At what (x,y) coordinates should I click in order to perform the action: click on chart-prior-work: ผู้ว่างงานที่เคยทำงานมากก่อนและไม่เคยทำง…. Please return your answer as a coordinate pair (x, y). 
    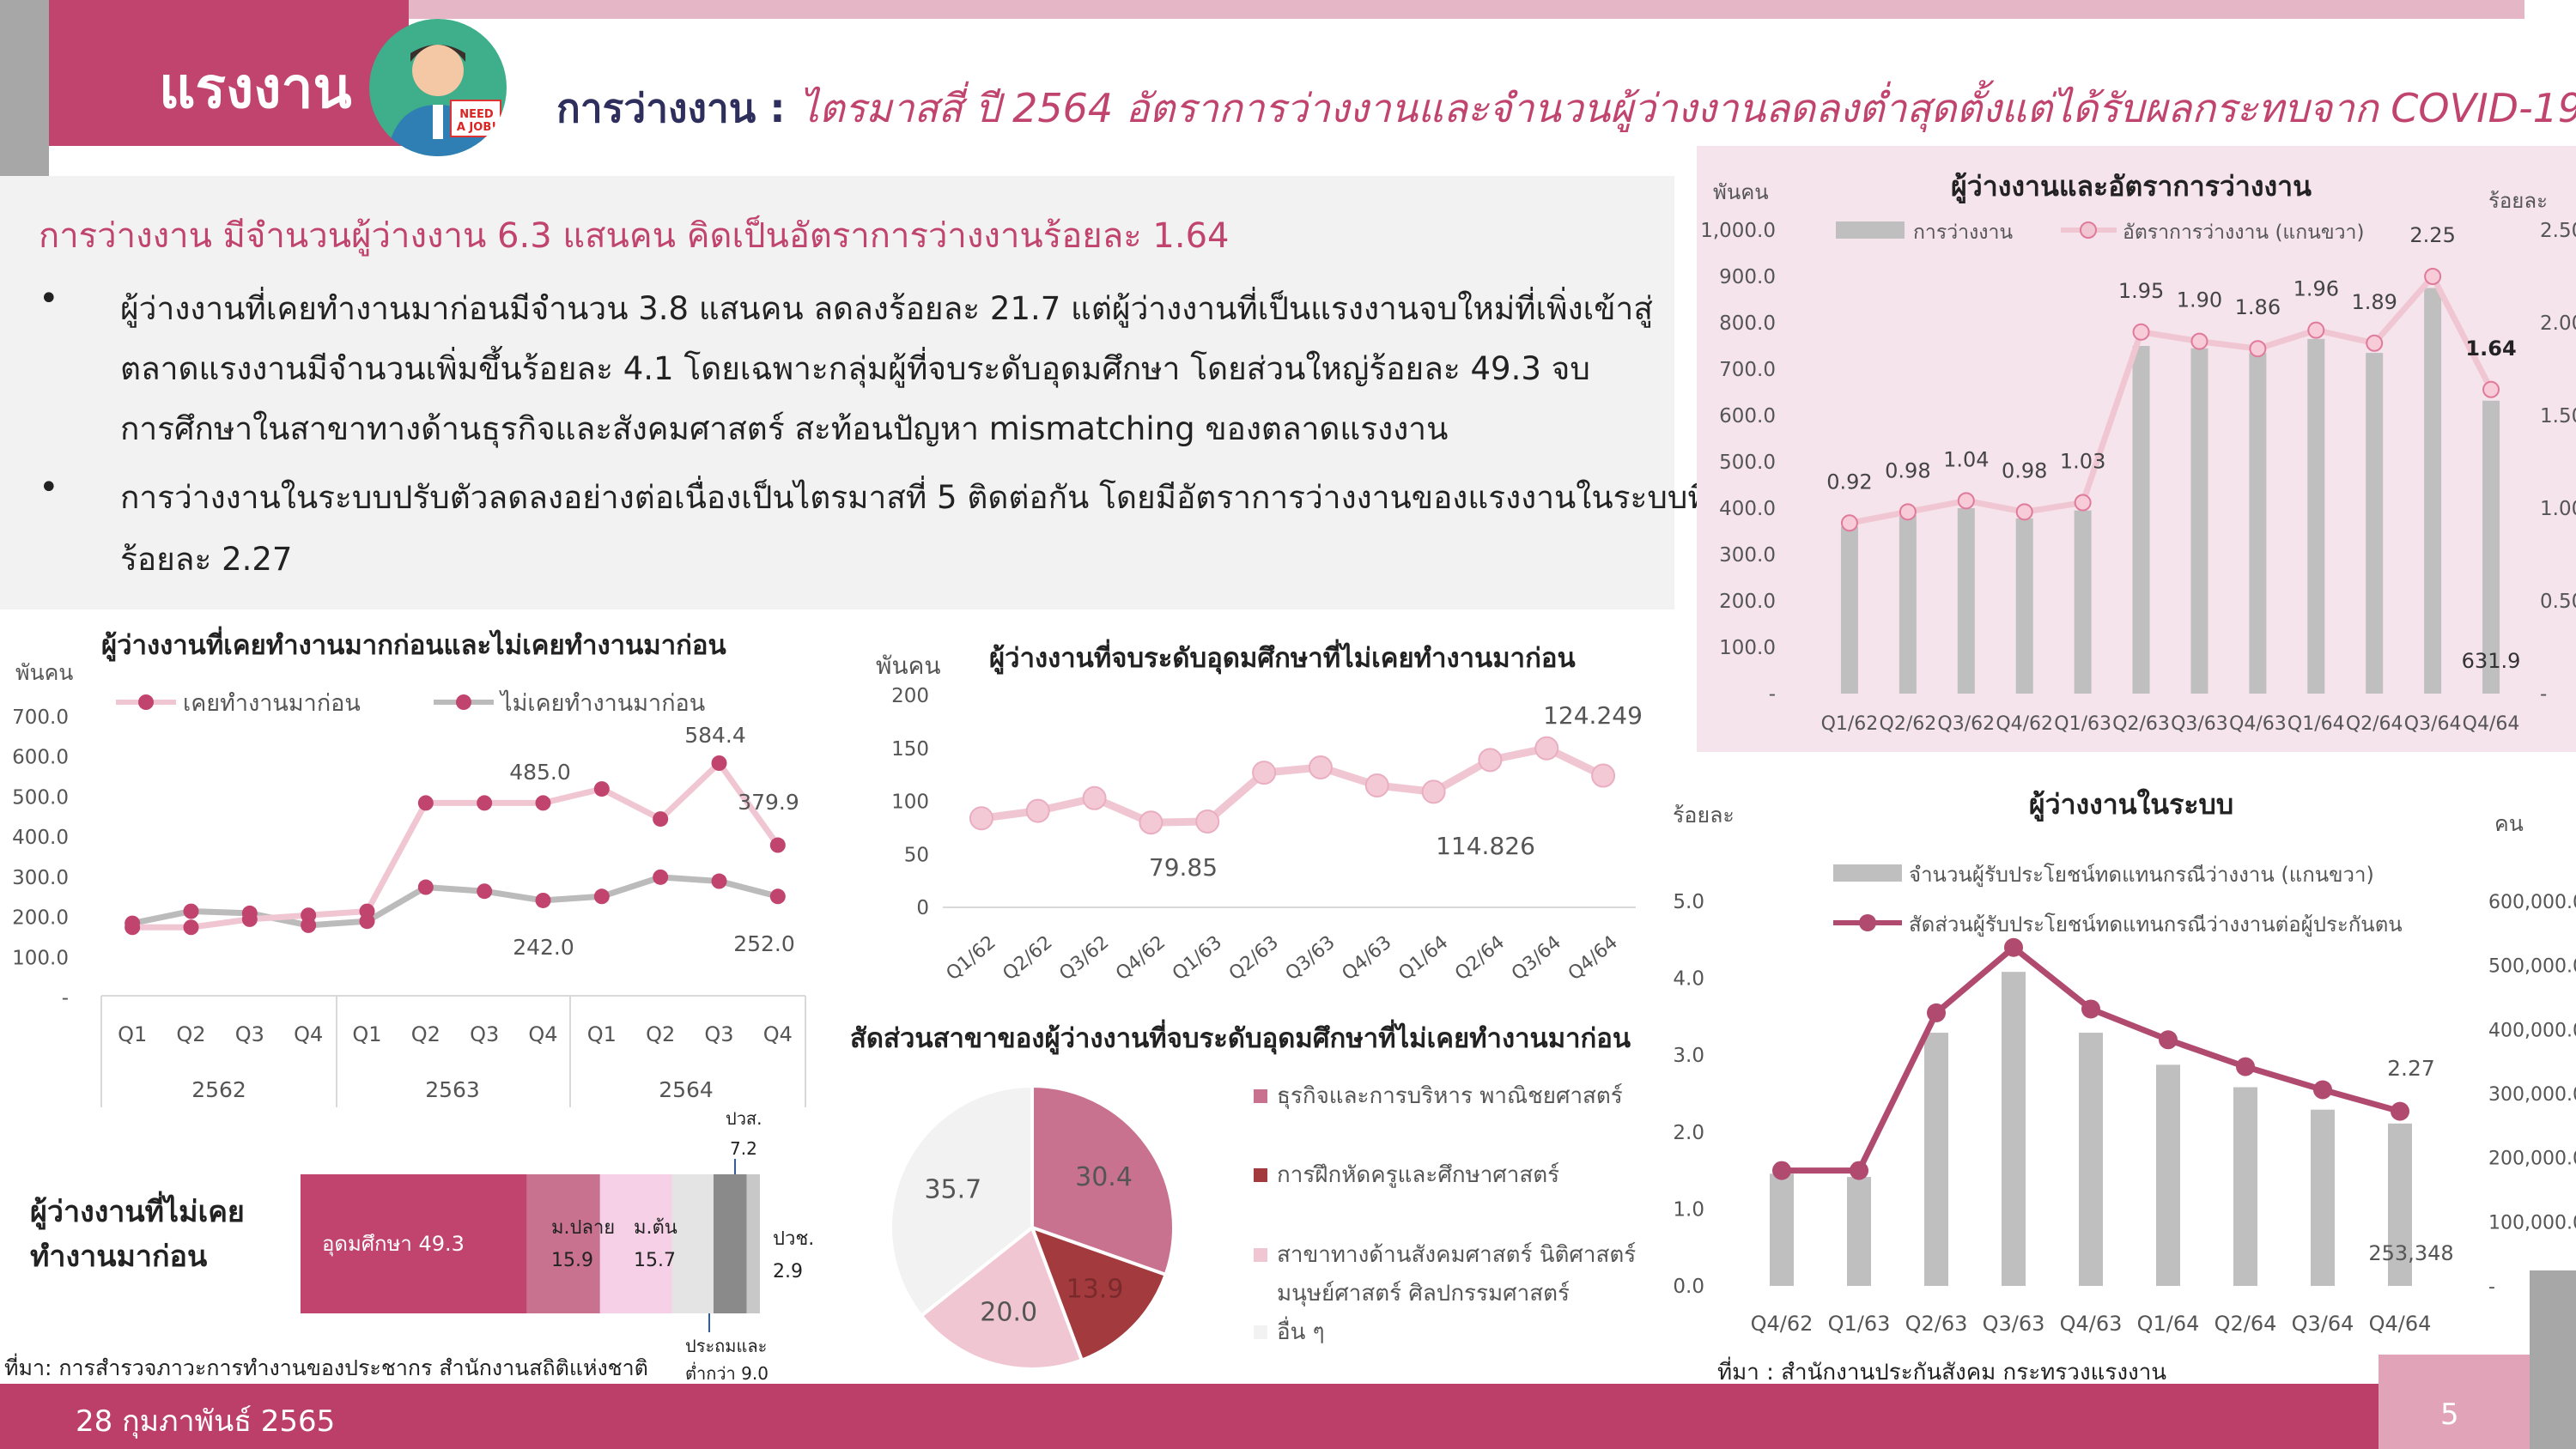
    Looking at the image, I should click on (409, 866).